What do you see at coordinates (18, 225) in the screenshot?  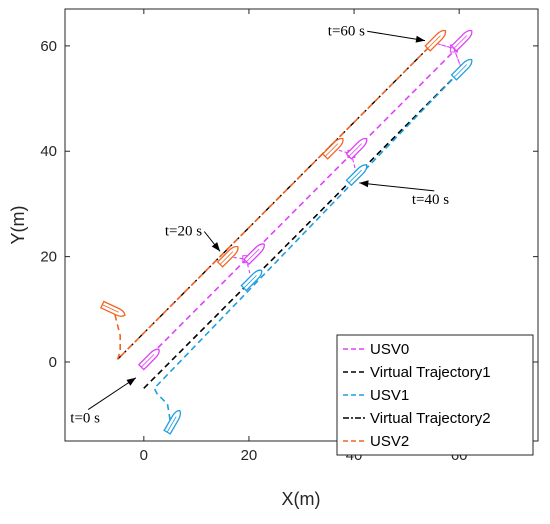 I see `y-axis-label: Y(m)` at bounding box center [18, 225].